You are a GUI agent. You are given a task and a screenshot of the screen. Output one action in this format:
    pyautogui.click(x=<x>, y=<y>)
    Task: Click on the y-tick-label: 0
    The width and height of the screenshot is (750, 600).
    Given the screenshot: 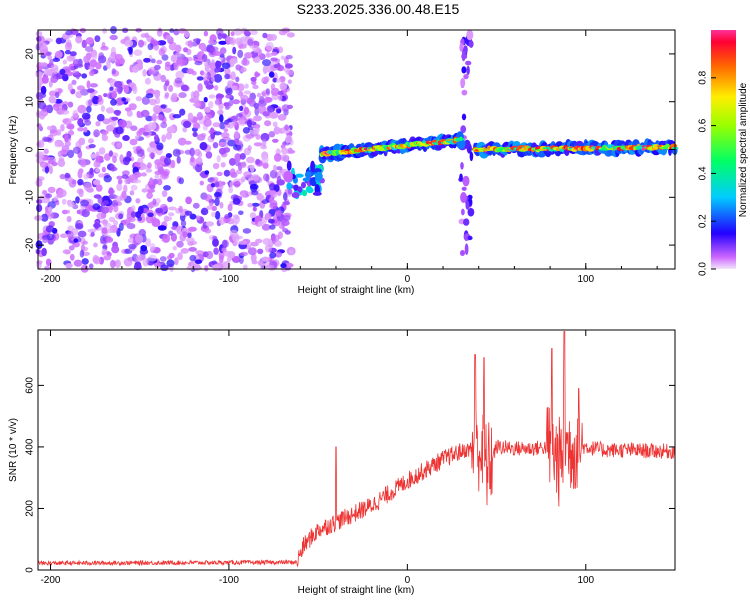 What is the action you would take?
    pyautogui.click(x=30, y=570)
    